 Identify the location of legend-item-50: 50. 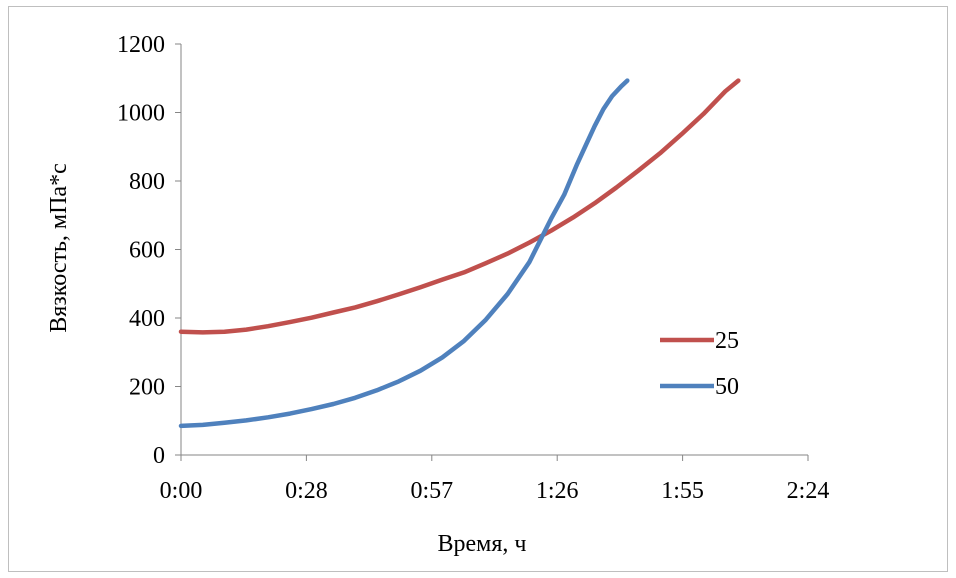
(699, 387).